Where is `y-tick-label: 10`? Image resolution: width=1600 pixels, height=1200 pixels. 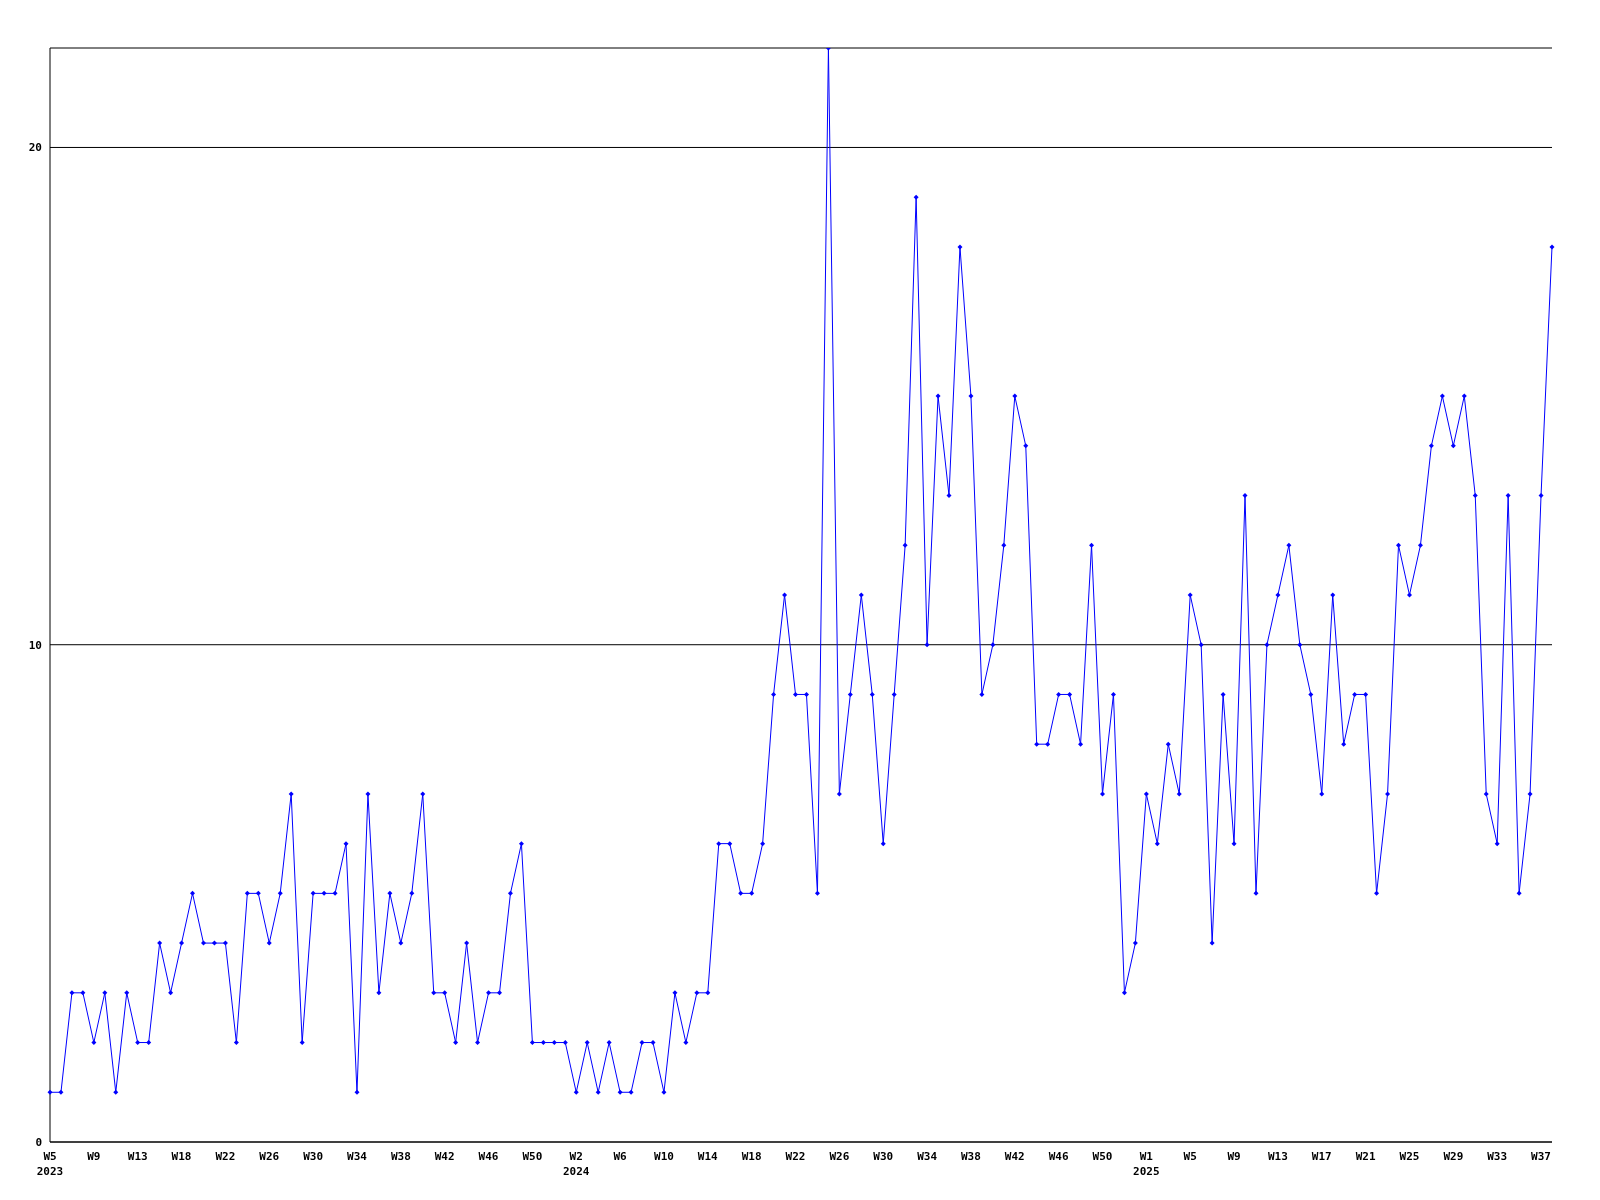
y-tick-label: 10 is located at coordinates (35, 645).